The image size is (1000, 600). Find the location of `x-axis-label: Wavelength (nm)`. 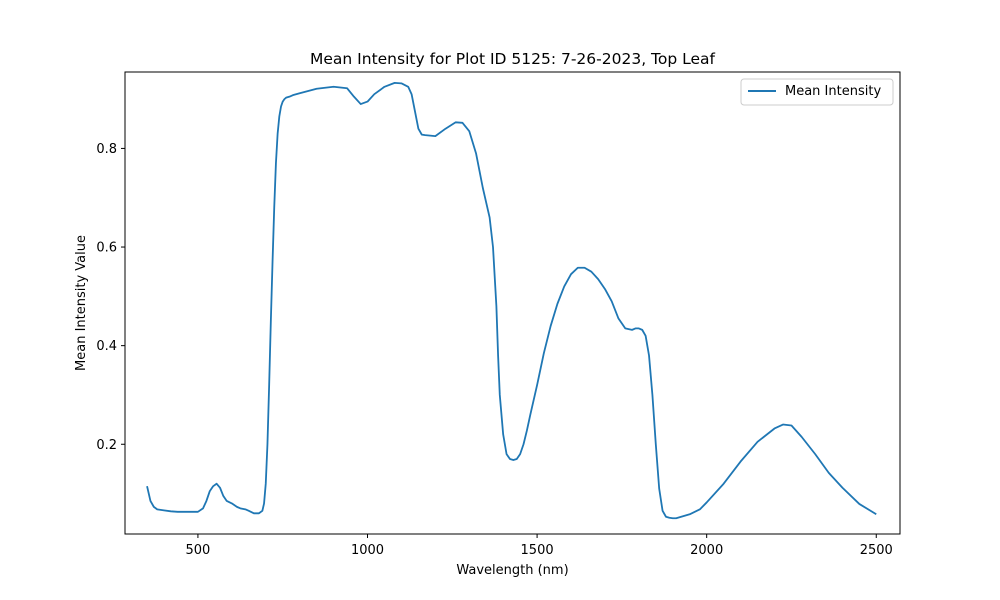

x-axis-label: Wavelength (nm) is located at coordinates (512, 570).